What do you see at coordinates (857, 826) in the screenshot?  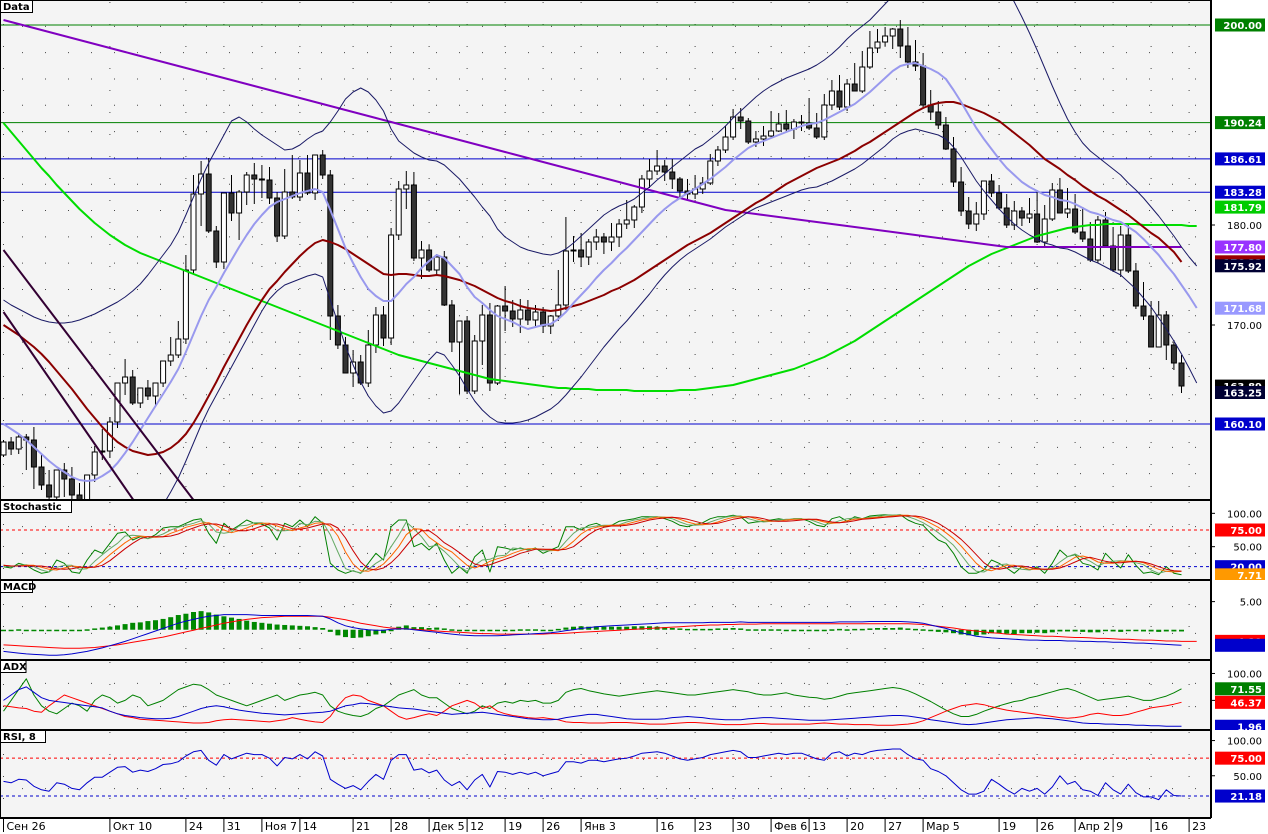 I see `date-label: 20` at bounding box center [857, 826].